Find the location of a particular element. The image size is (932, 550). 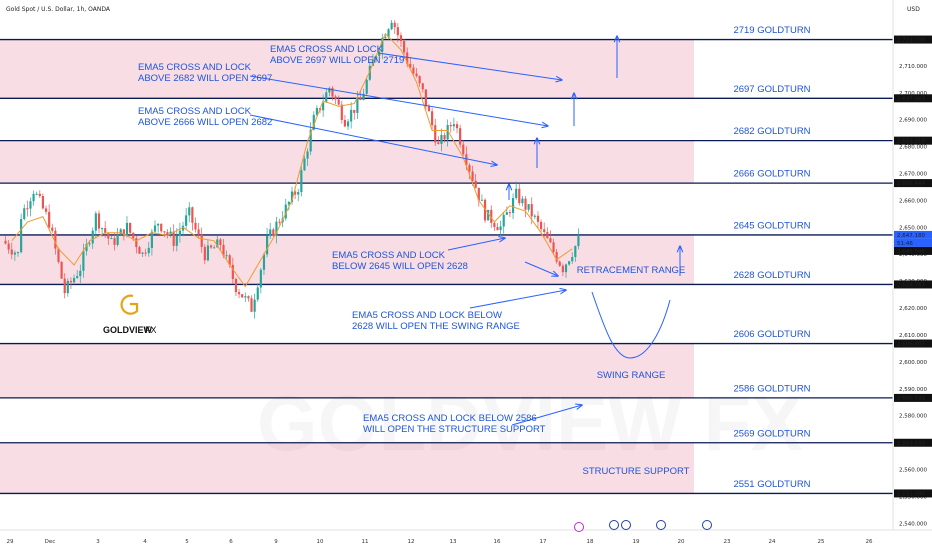

x-tick-label: 4 is located at coordinates (145, 542).